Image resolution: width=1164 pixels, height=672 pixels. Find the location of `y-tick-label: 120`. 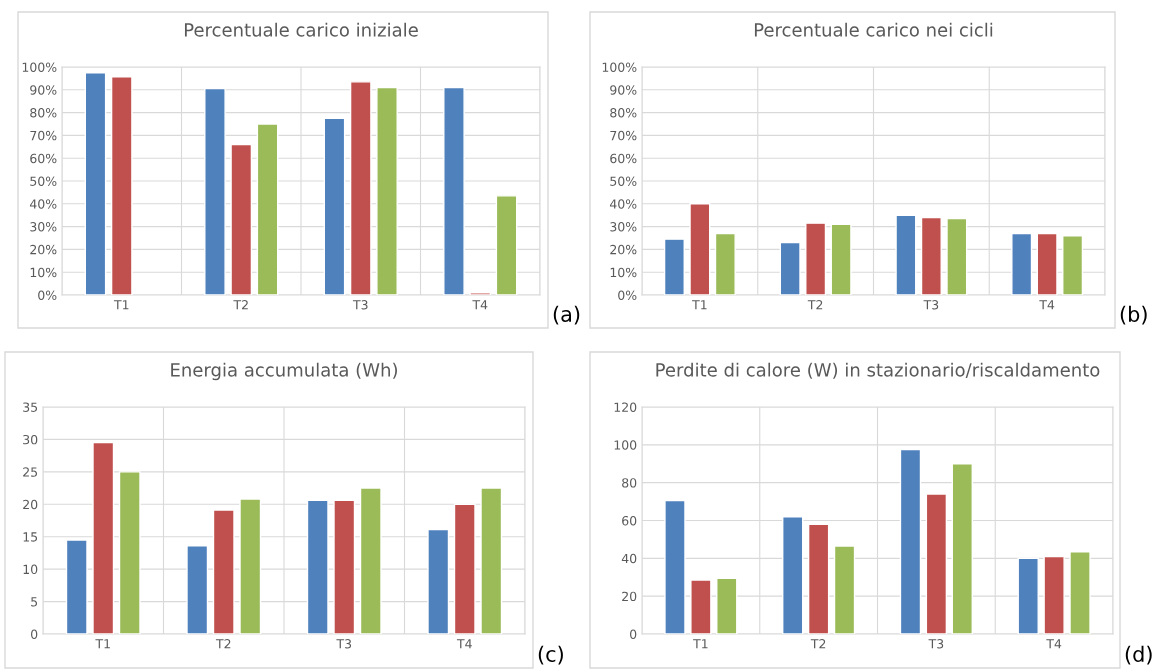

y-tick-label: 120 is located at coordinates (625, 407).